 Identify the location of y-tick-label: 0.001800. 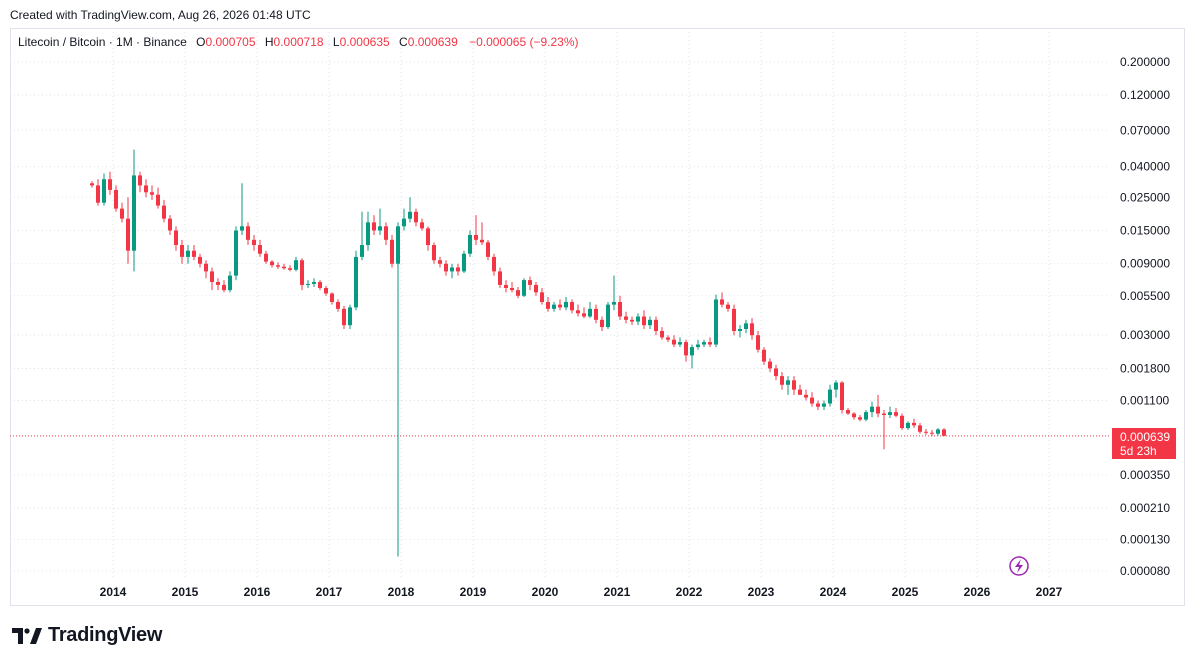
(1145, 368).